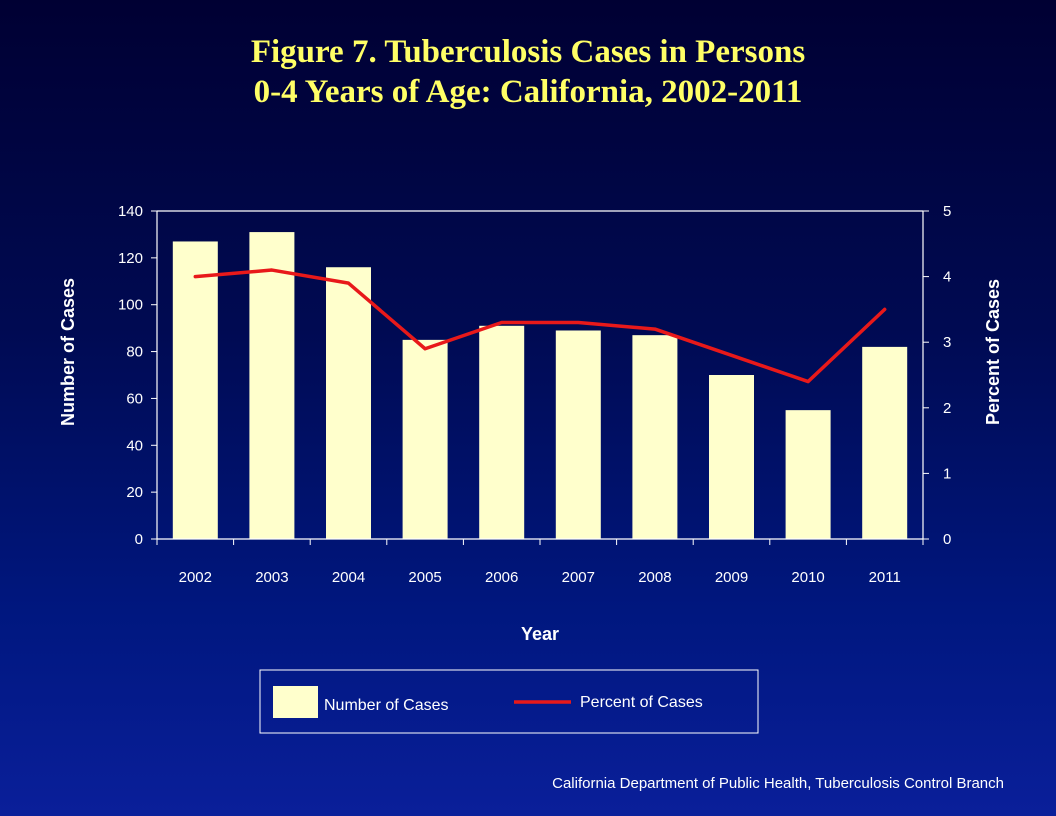 Image resolution: width=1056 pixels, height=816 pixels. I want to click on chart-title-line1: Figure 7. Tuberculosis Cases in Persons, so click(528, 52).